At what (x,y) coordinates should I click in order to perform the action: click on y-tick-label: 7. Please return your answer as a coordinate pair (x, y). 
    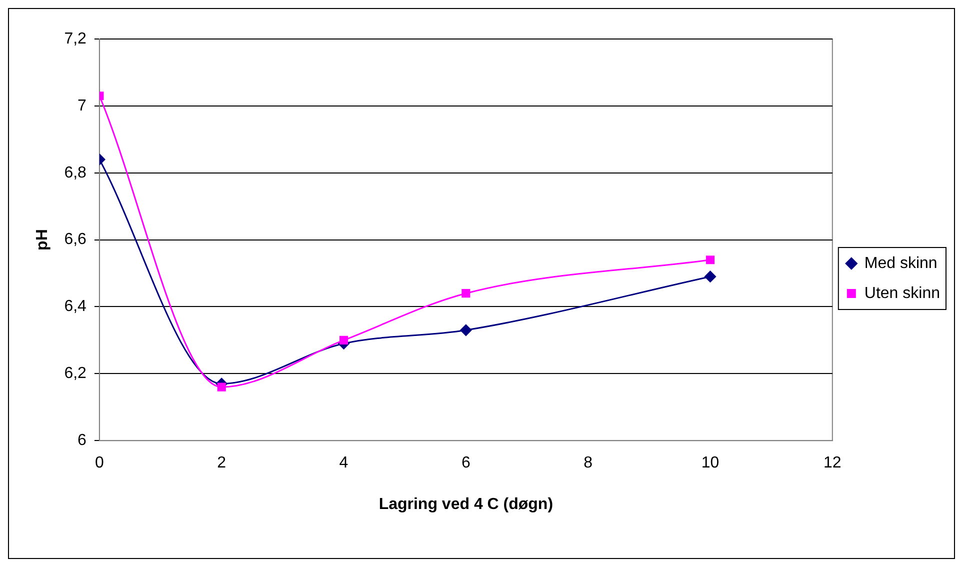
    Looking at the image, I should click on (82, 105).